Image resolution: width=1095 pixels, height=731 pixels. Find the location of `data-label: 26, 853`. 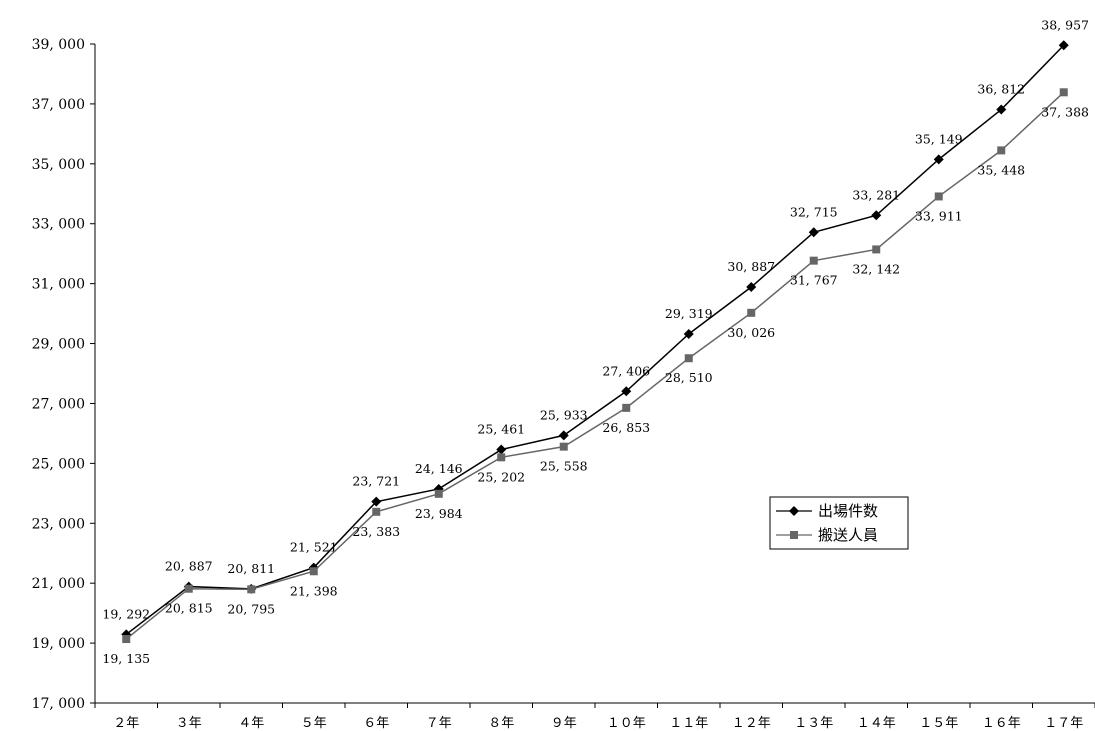

data-label: 26, 853 is located at coordinates (626, 427).